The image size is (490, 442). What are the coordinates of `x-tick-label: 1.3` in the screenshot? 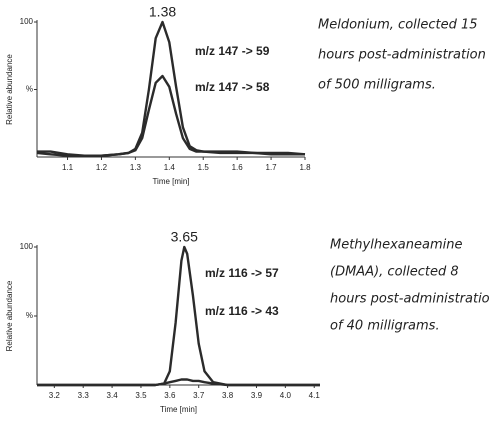 It's located at (136, 167).